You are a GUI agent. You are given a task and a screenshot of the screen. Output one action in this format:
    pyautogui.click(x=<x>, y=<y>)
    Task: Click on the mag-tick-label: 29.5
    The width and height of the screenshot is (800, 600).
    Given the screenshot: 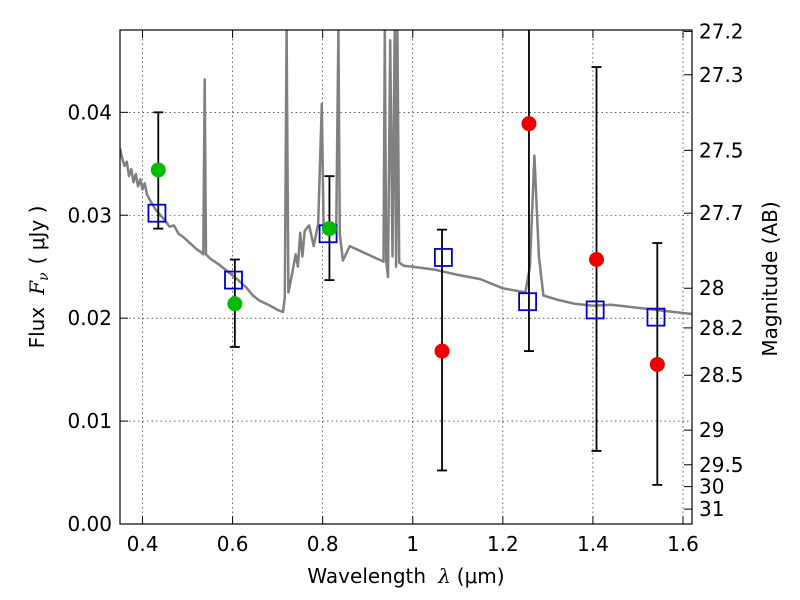 What is the action you would take?
    pyautogui.click(x=721, y=465)
    